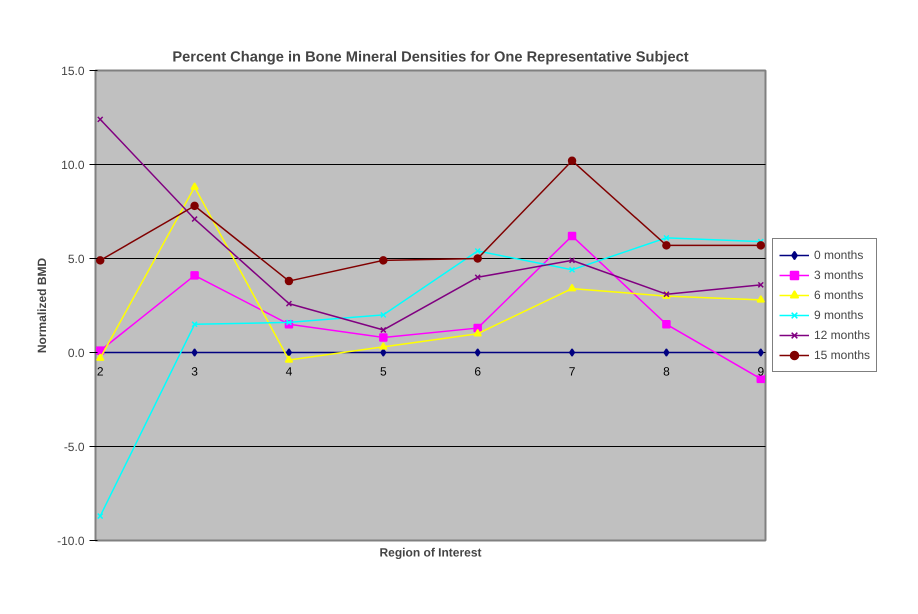 This screenshot has width=918, height=614. What do you see at coordinates (194, 371) in the screenshot?
I see `x-tick-label: 3` at bounding box center [194, 371].